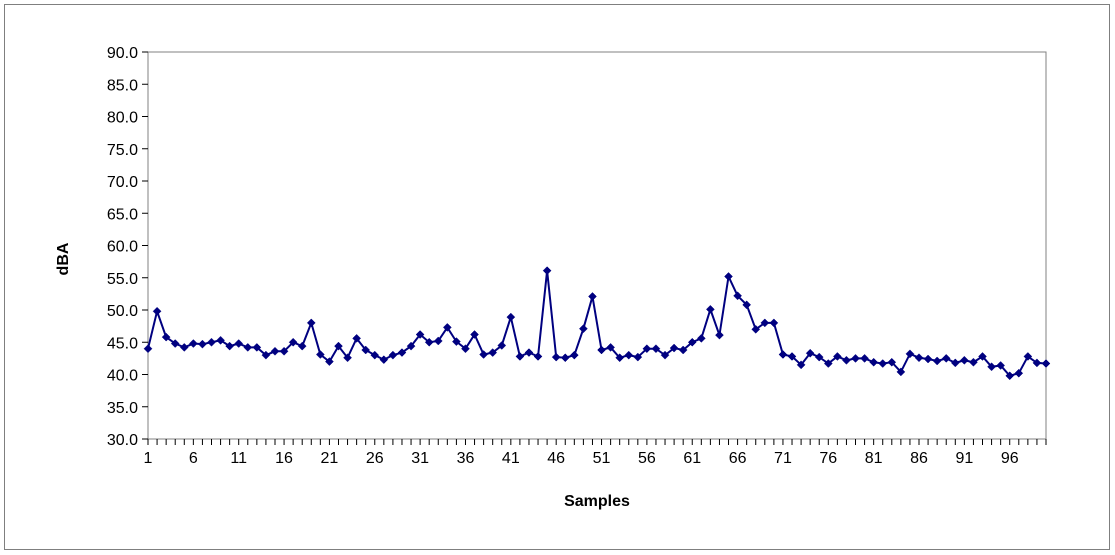  What do you see at coordinates (122, 408) in the screenshot?
I see `y-tick-label: 35.0` at bounding box center [122, 408].